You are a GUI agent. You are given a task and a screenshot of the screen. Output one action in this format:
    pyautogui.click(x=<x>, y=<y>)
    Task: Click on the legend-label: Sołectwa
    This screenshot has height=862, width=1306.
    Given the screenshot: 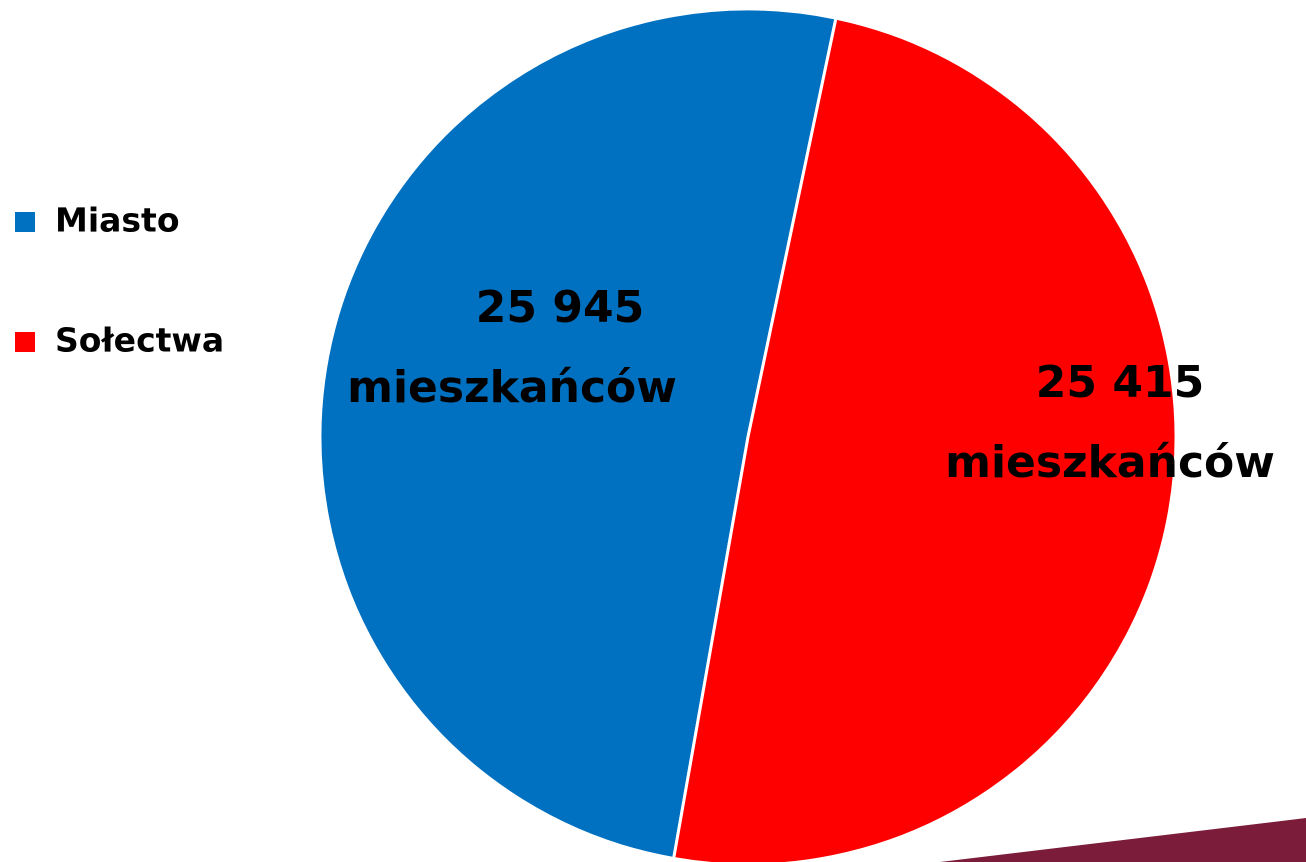 What is the action you would take?
    pyautogui.click(x=139, y=340)
    